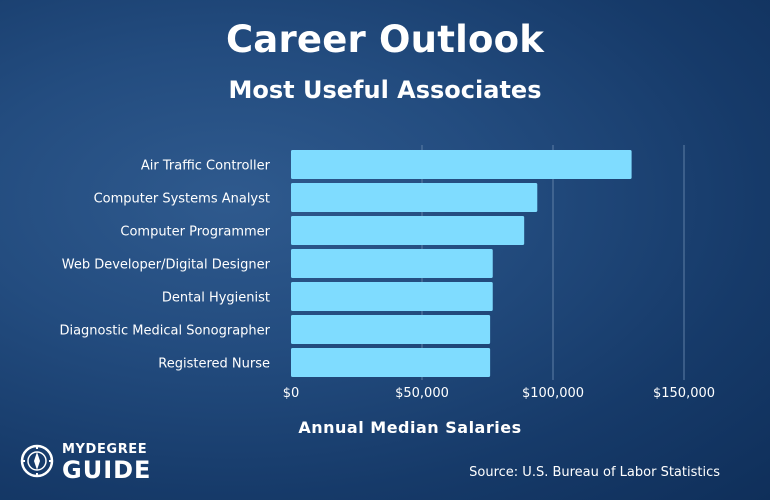 The image size is (770, 500). What do you see at coordinates (684, 393) in the screenshot?
I see `x-tick-label: $150,000` at bounding box center [684, 393].